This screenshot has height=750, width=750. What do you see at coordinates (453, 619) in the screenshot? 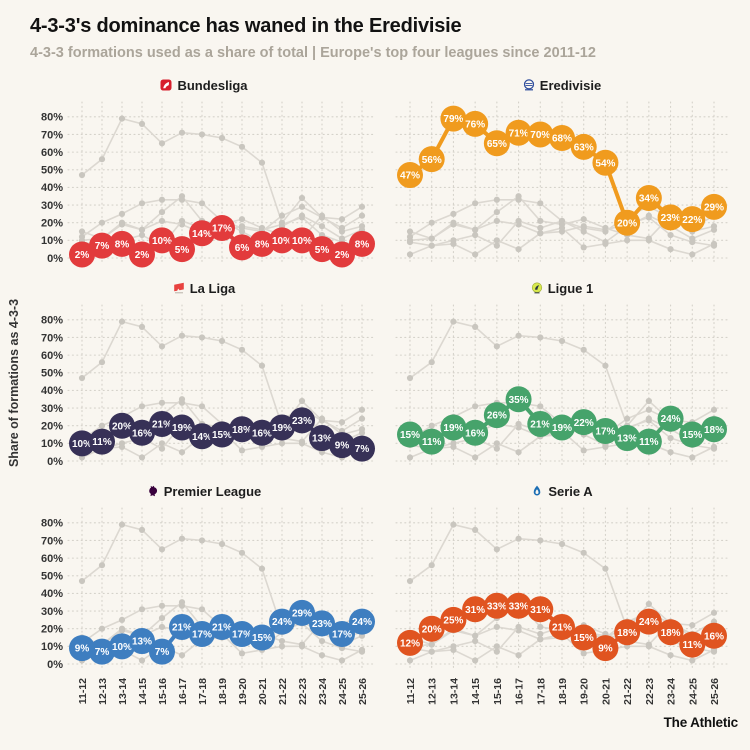
I see `data-point-serie-a-13-14: 25%` at bounding box center [453, 619].